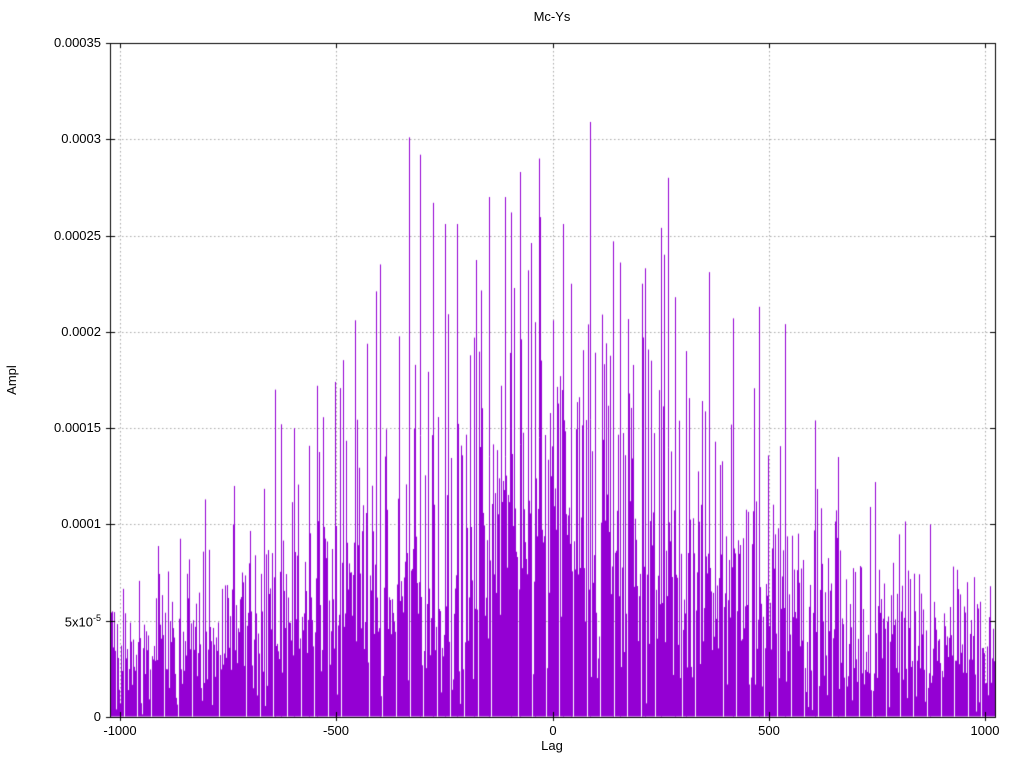  What do you see at coordinates (77, 235) in the screenshot?
I see `y-tick-label: 0.00025` at bounding box center [77, 235].